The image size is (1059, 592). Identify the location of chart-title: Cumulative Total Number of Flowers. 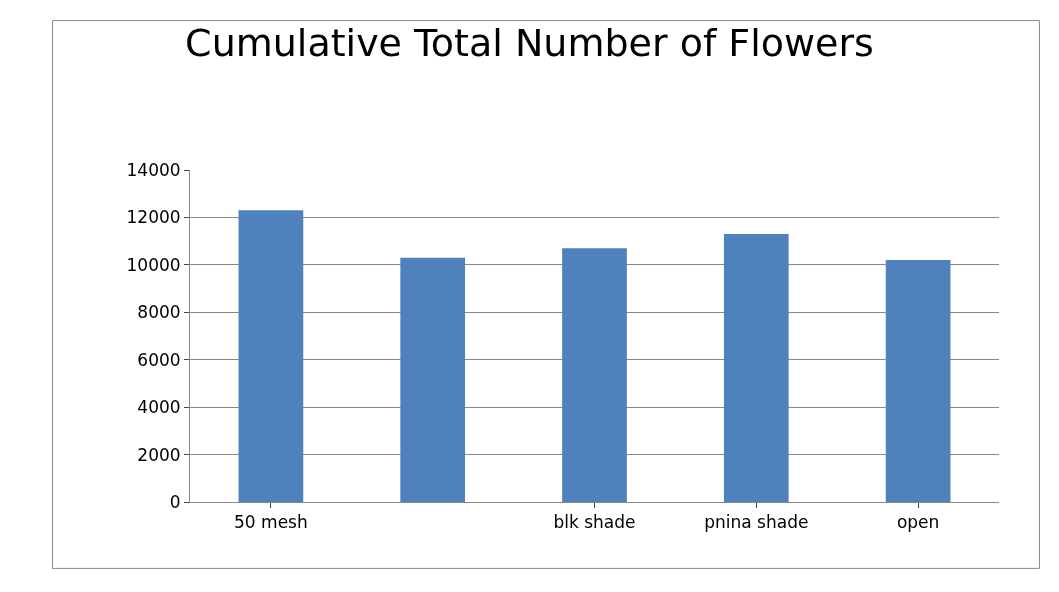
(529, 43).